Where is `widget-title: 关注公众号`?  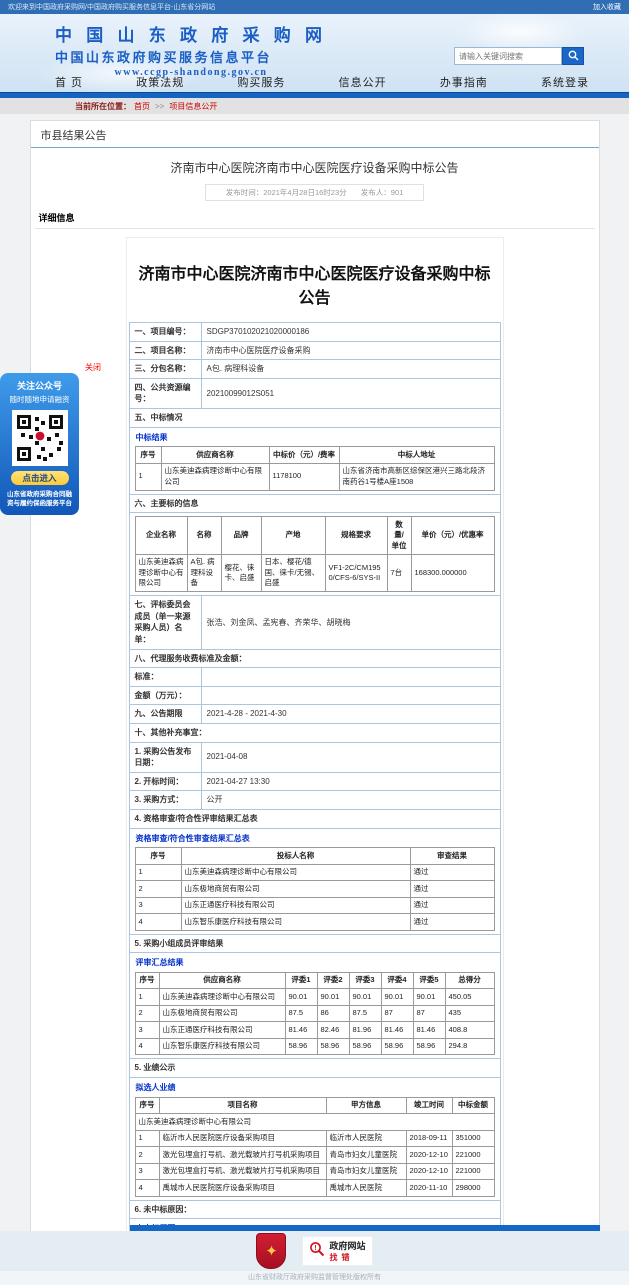 widget-title: 关注公众号 is located at coordinates (39, 386).